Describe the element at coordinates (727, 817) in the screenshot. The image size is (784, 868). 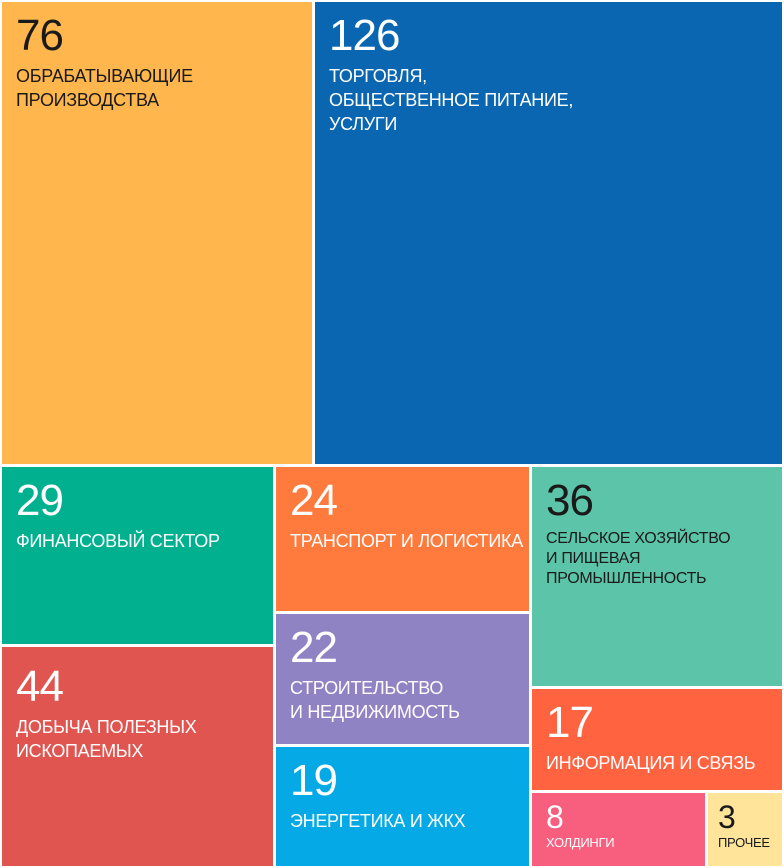
I see `tile-value: 3` at that location.